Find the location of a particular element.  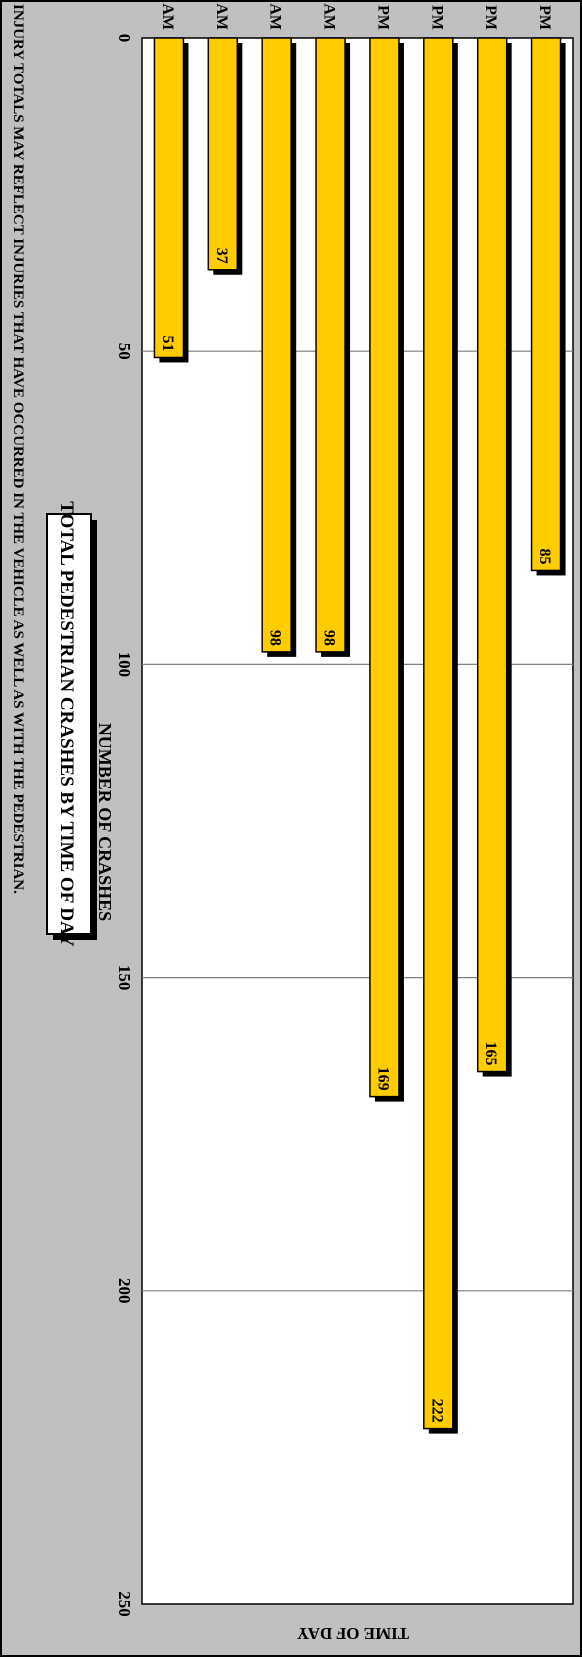

category-label: 3:00 AM TO 5:59 AM is located at coordinates (221, 15).